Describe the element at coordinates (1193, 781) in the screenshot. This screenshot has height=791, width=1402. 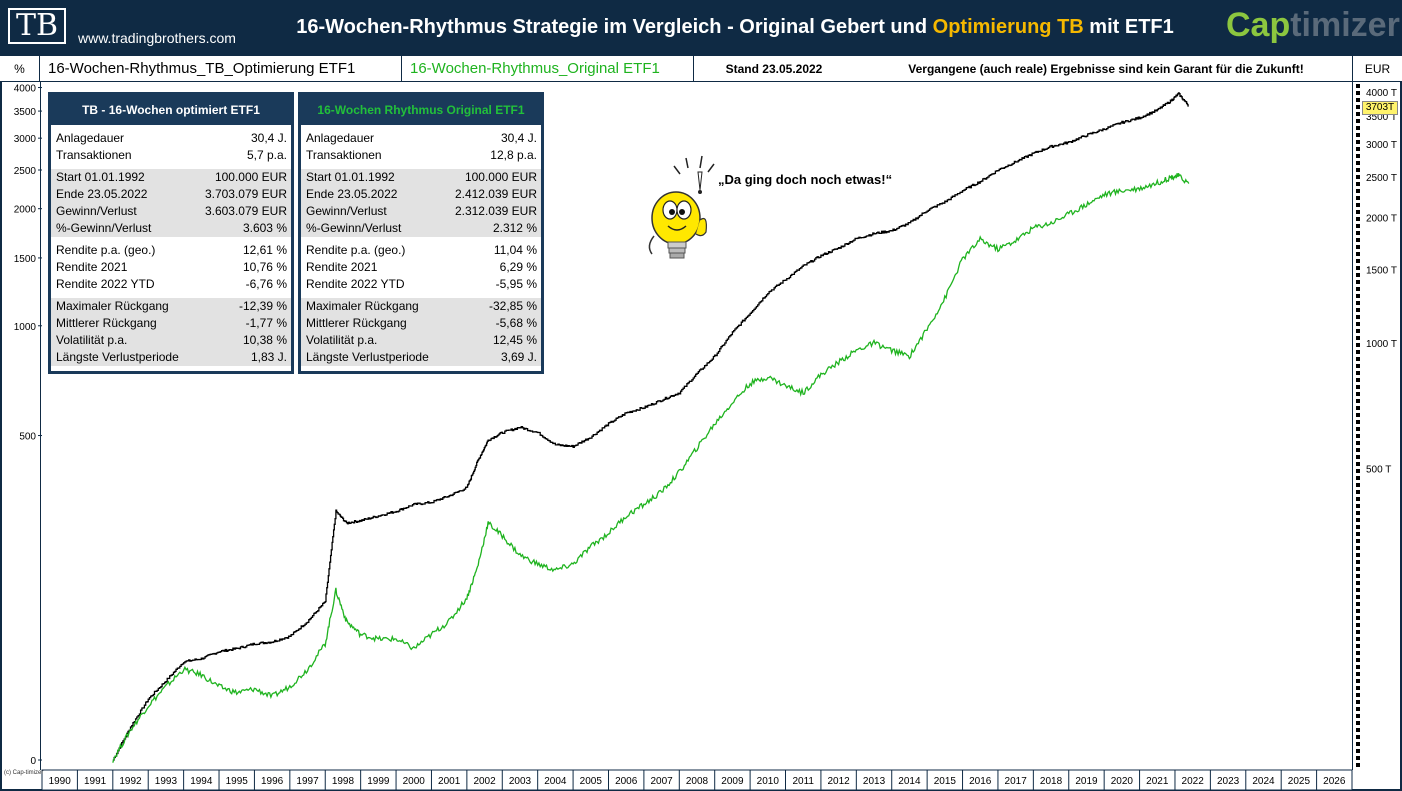
I see `x-axis-tick-label: 2022` at that location.